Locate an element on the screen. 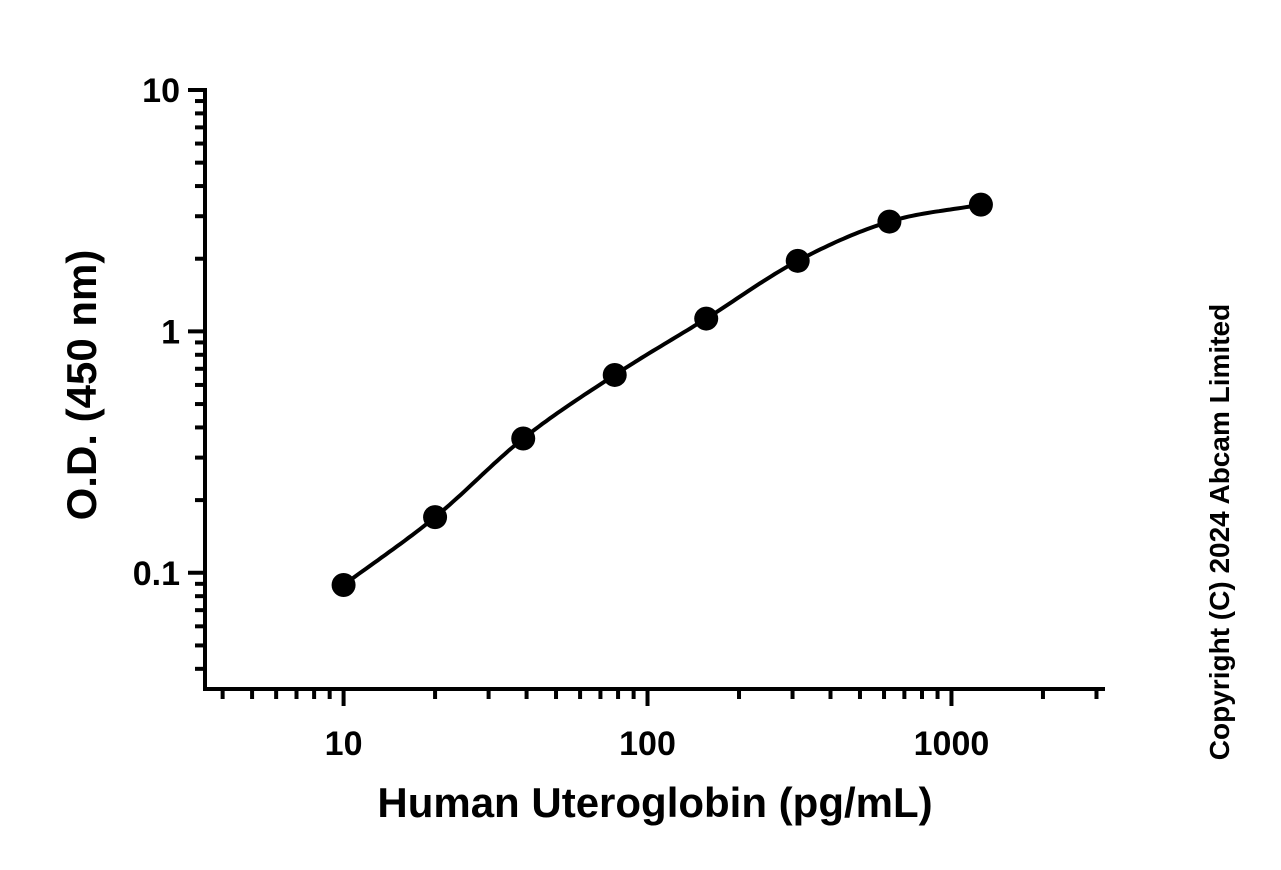 This screenshot has height=870, width=1281. x-tick-label: 1000 is located at coordinates (952, 744).